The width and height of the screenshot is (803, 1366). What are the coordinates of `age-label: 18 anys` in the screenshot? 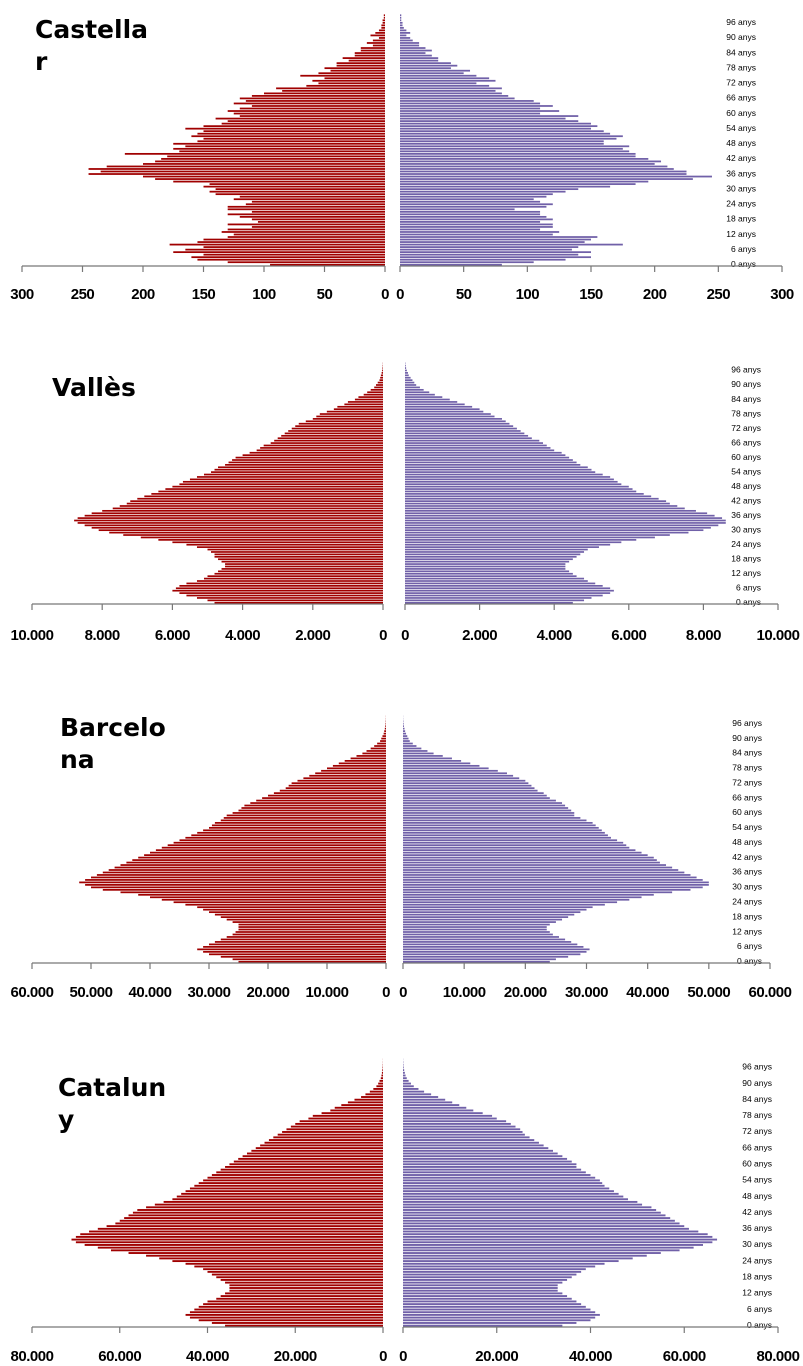 It's located at (757, 1276).